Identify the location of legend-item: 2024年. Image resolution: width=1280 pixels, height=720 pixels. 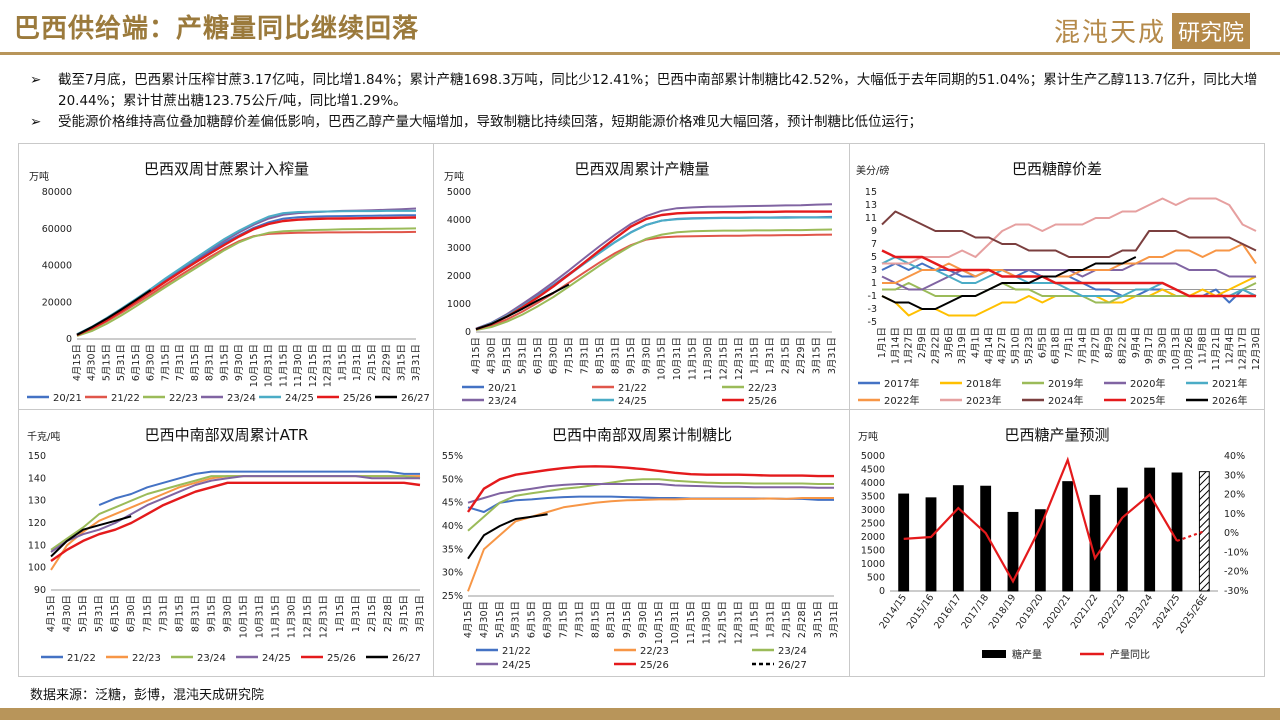
(1052, 400).